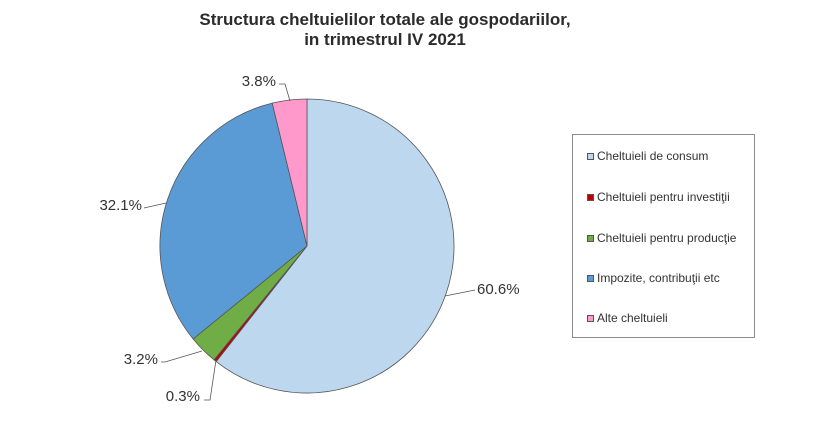 This screenshot has height=437, width=813. Describe the element at coordinates (632, 318) in the screenshot. I see `legend-label-alte: Alte cheltuieli` at that location.